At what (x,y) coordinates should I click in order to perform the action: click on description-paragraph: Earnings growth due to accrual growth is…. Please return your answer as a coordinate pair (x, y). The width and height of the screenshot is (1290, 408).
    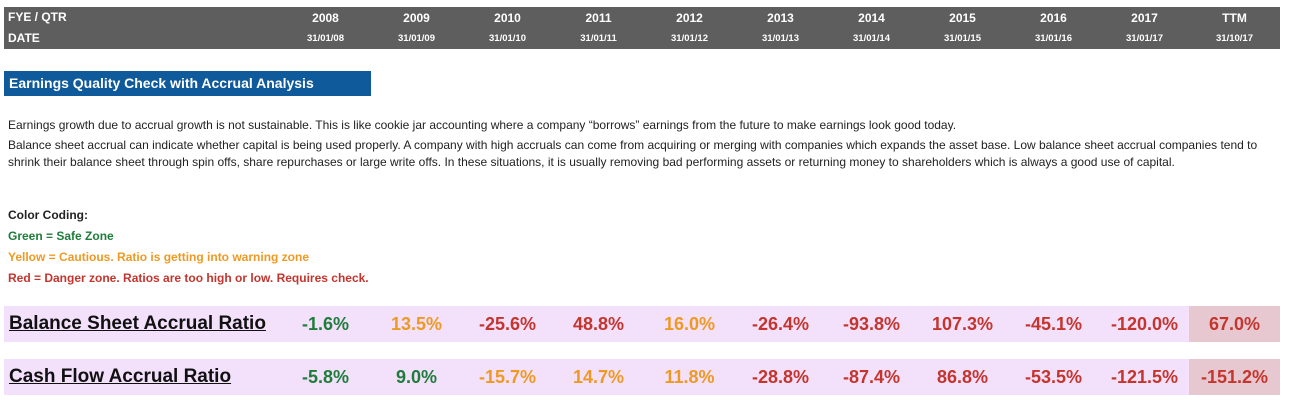
    Looking at the image, I should click on (482, 125).